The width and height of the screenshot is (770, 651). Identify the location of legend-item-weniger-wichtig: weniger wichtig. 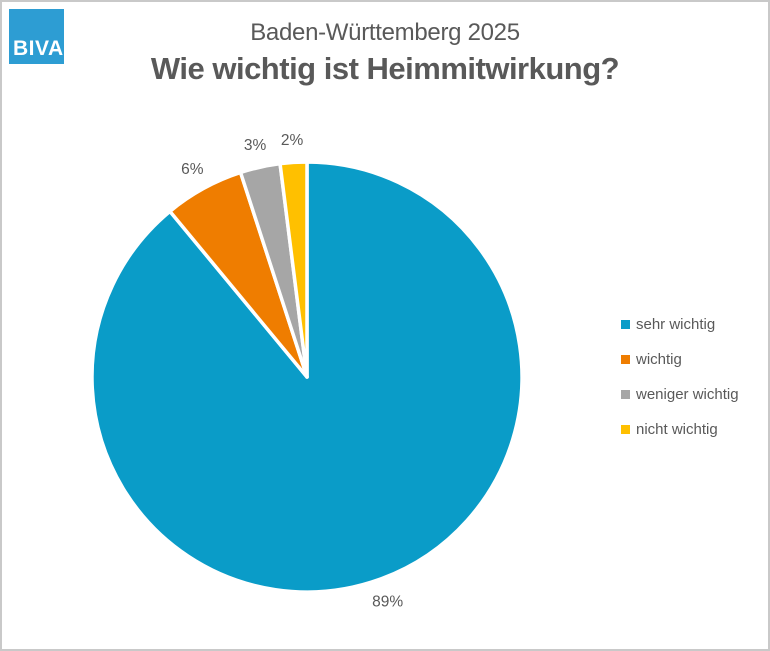
(680, 394).